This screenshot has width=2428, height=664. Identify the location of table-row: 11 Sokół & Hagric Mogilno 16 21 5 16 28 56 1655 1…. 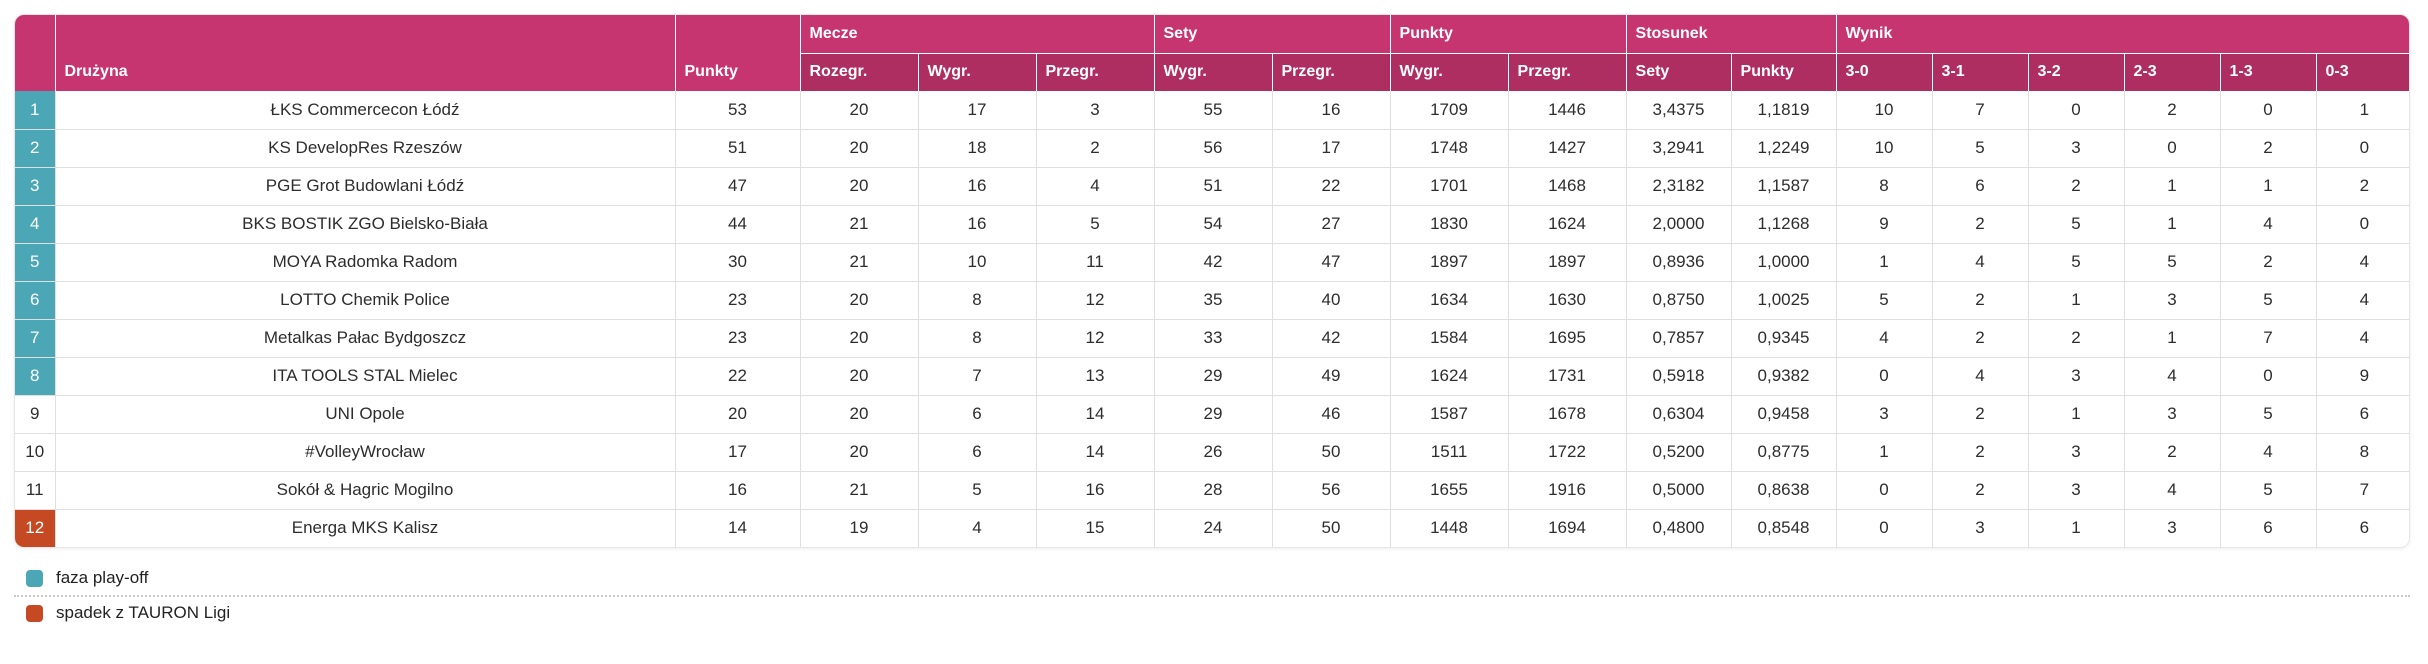
(1212, 490).